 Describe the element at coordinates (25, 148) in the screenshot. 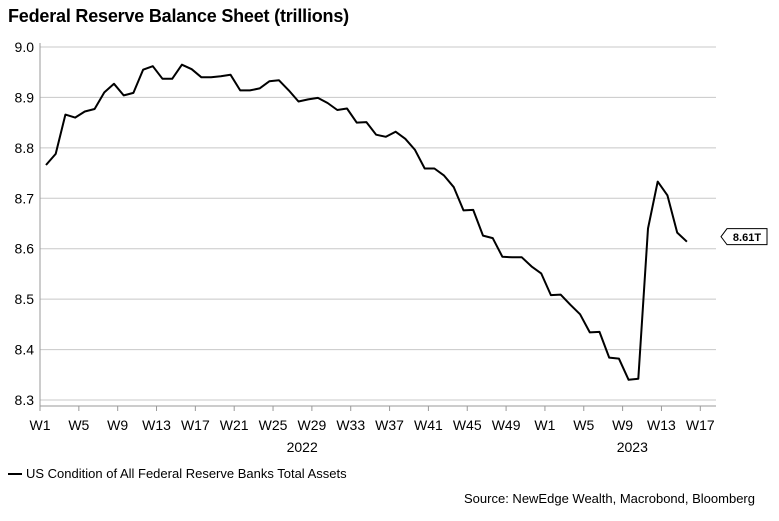

I see `y-tick-label: 8.8` at that location.